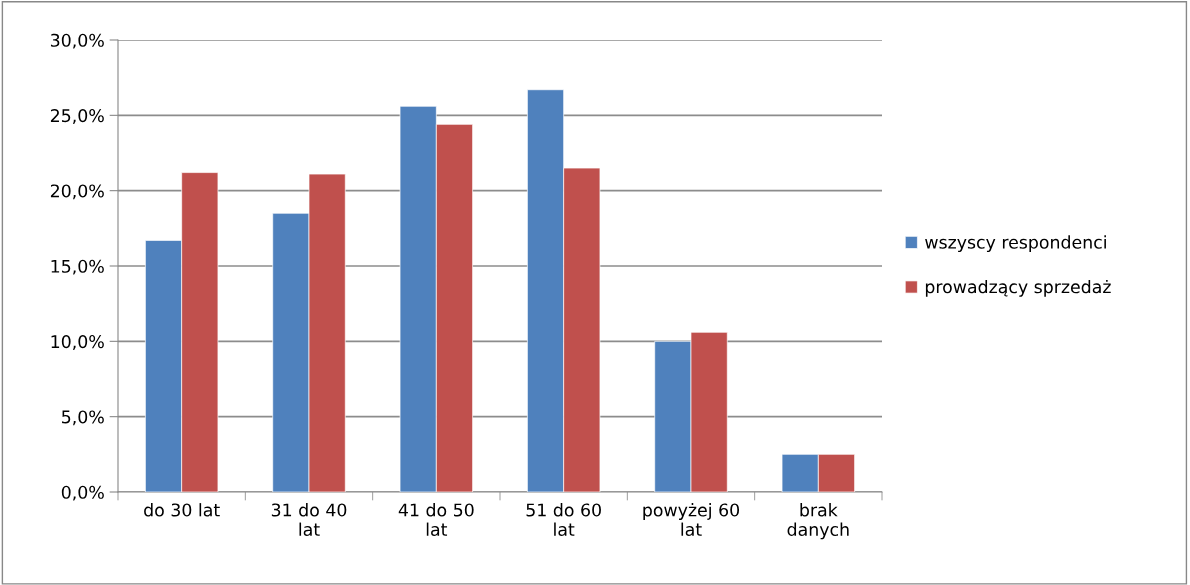  What do you see at coordinates (182, 510) in the screenshot?
I see `x-tick-label: do 30 lat` at bounding box center [182, 510].